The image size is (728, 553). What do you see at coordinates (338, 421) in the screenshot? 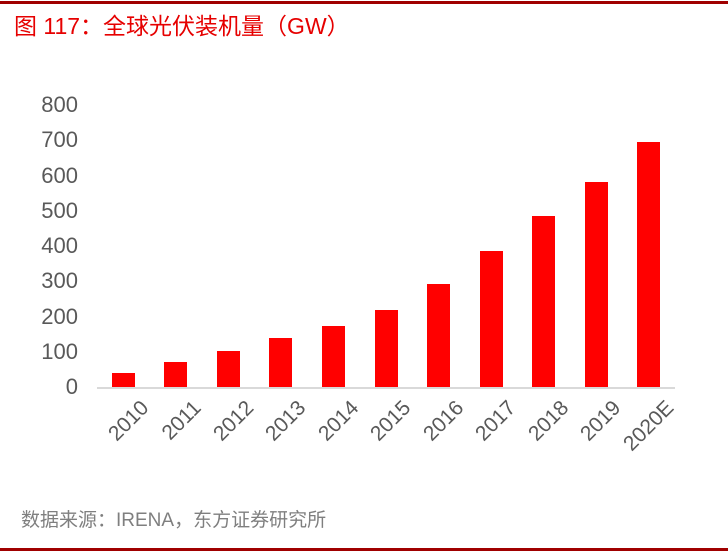
I see `x-tick-label: 2014` at bounding box center [338, 421].